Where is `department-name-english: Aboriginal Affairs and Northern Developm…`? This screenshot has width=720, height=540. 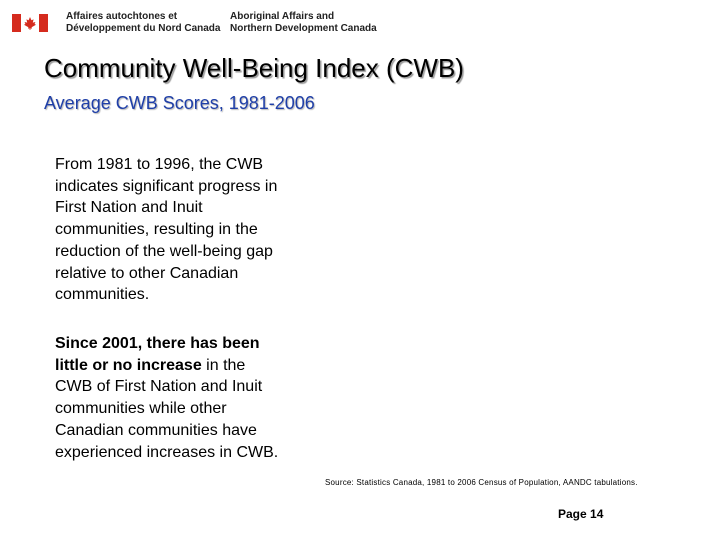
department-name-english: Aboriginal Affairs and Northern Developm… is located at coordinates (303, 23).